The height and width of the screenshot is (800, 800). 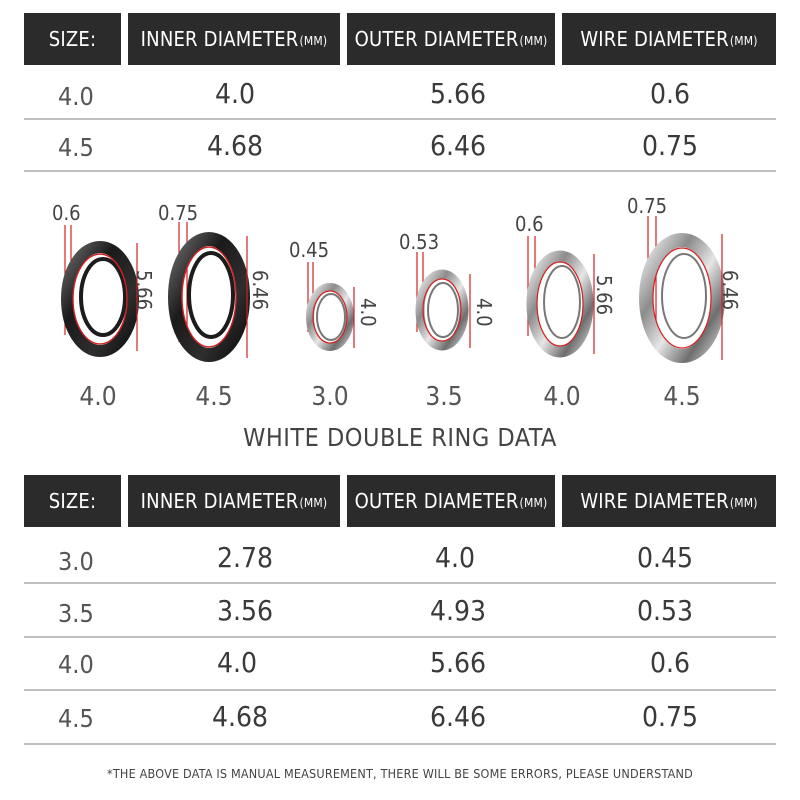 What do you see at coordinates (234, 39) in the screenshot?
I see `top-header-inner: INNER DIAMETER (MM)` at bounding box center [234, 39].